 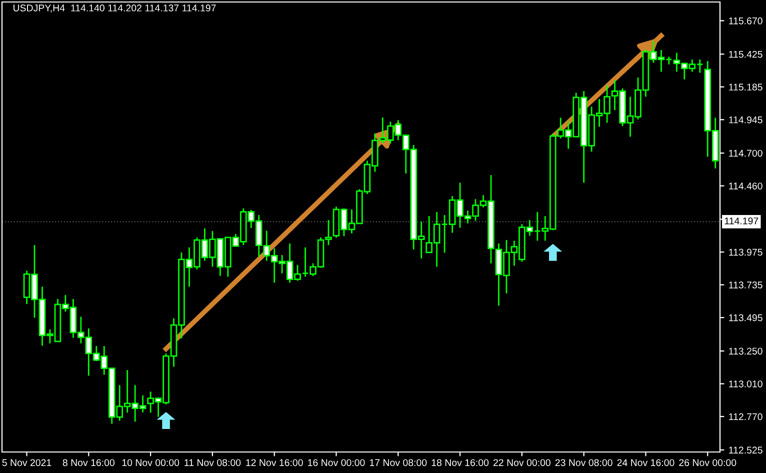 I want to click on x-tick-label: 22 Nov 00:00, so click(x=522, y=462).